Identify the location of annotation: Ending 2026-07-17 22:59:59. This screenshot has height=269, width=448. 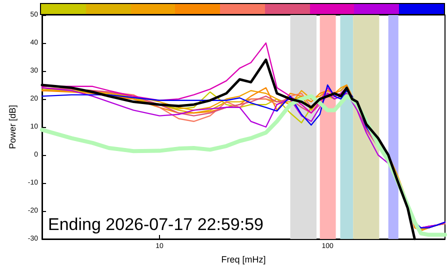
(156, 224).